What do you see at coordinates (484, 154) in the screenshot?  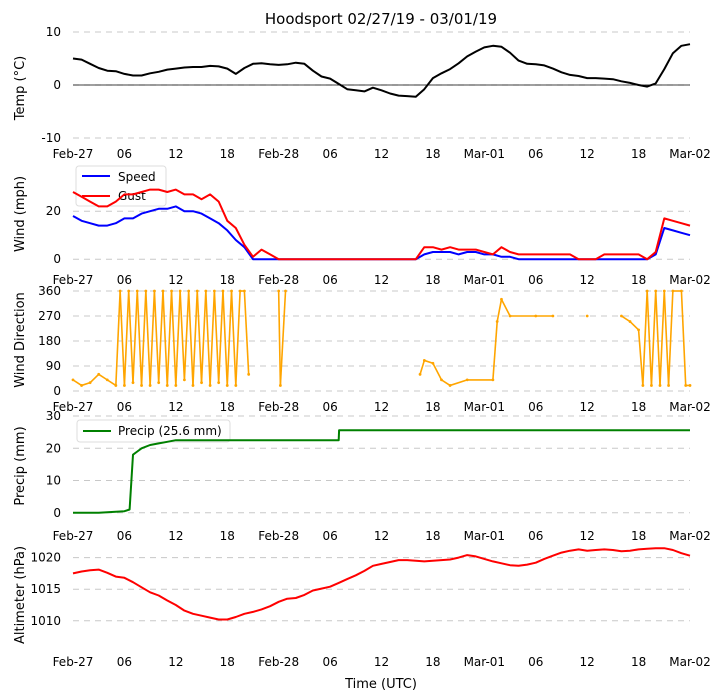 I see `temp-xtick-label: Mar-01` at bounding box center [484, 154].